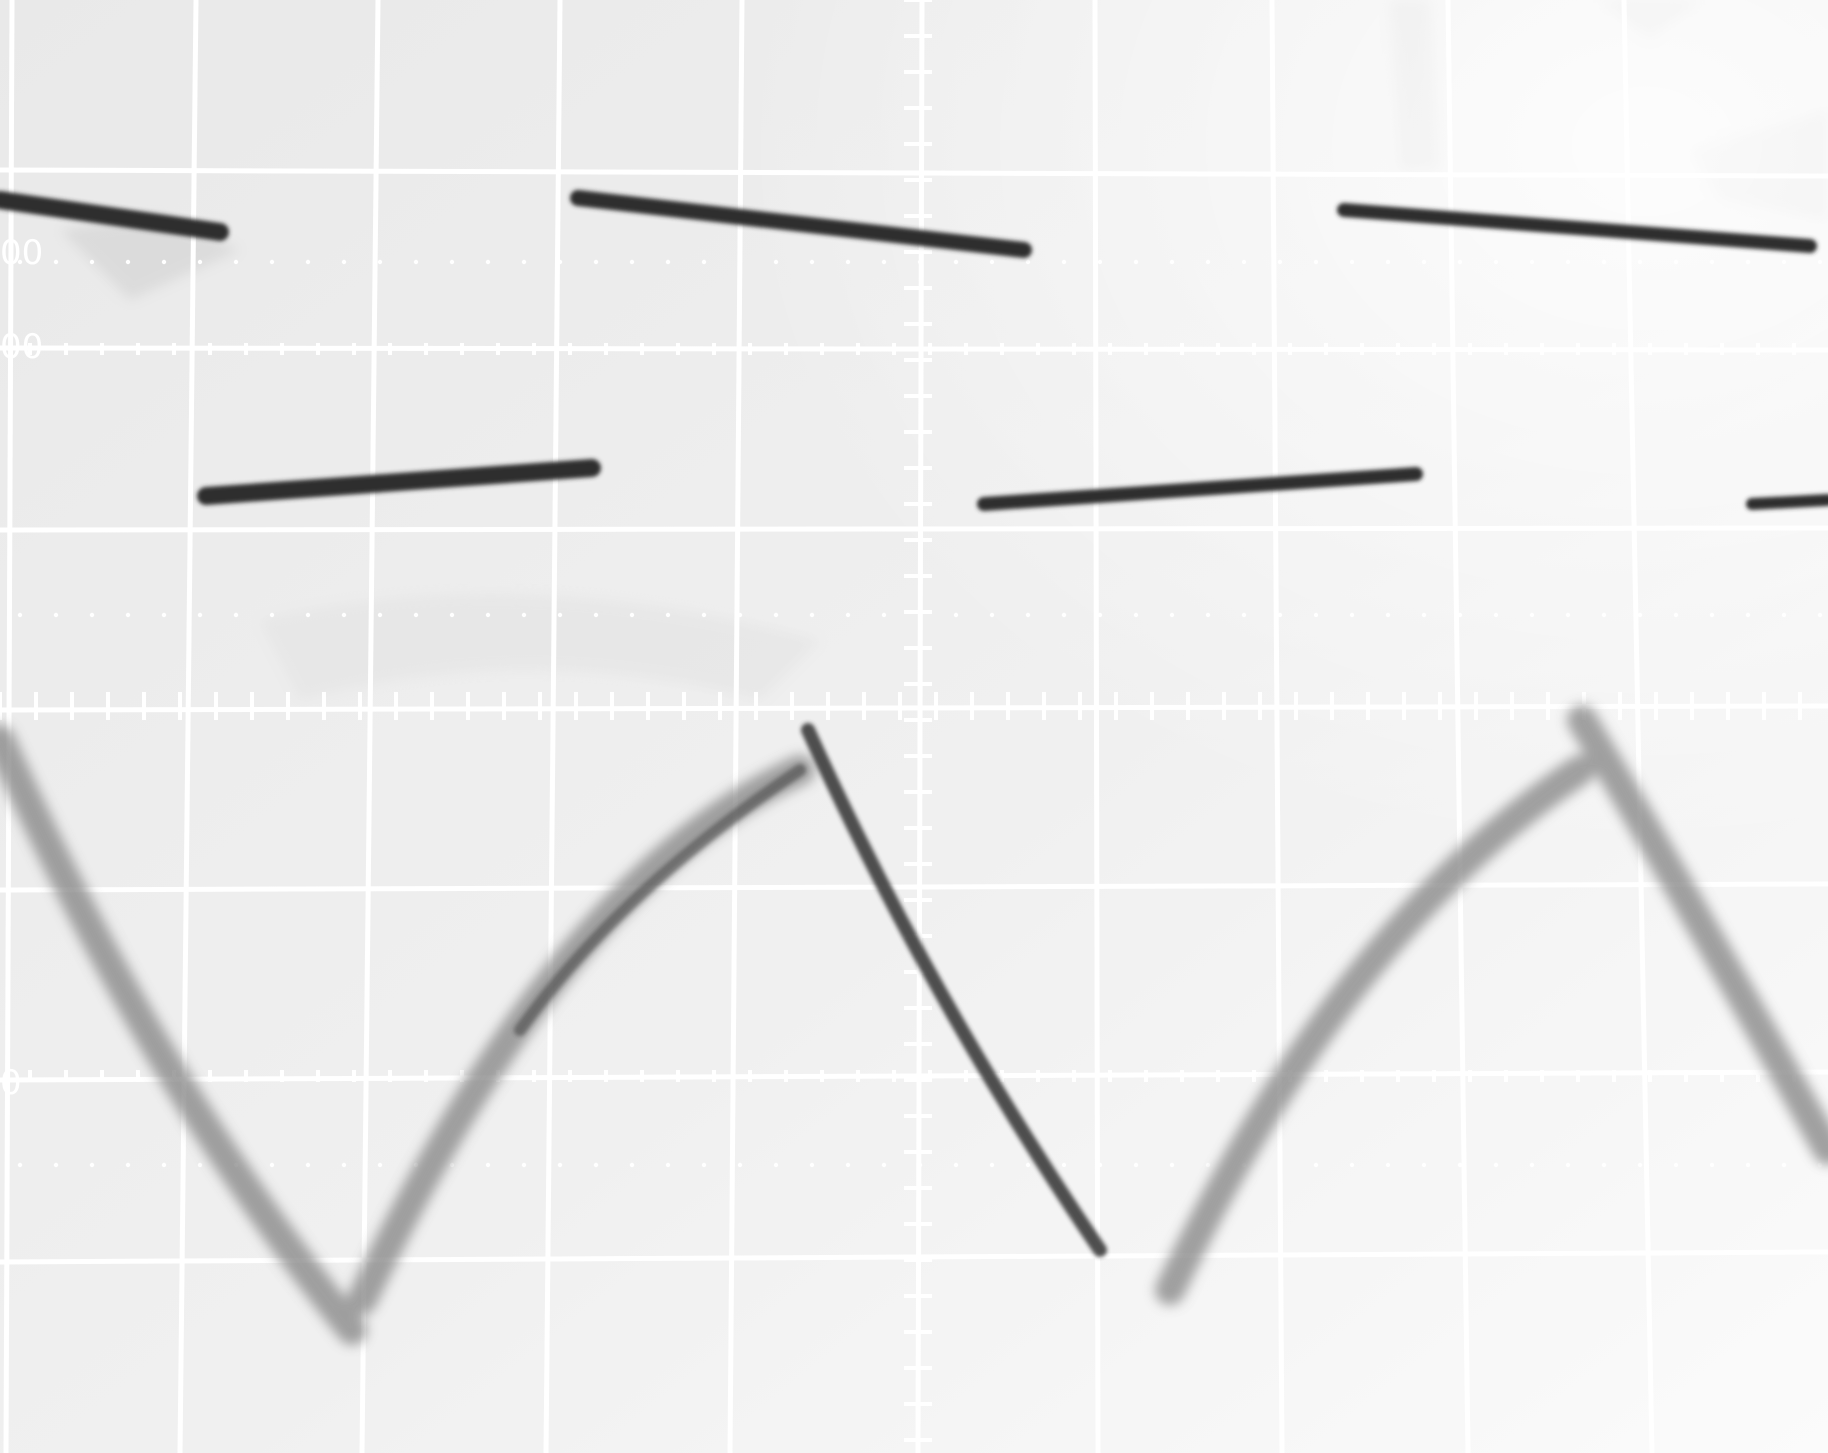  I want to click on edge-label-3: 0, so click(11, 1083).